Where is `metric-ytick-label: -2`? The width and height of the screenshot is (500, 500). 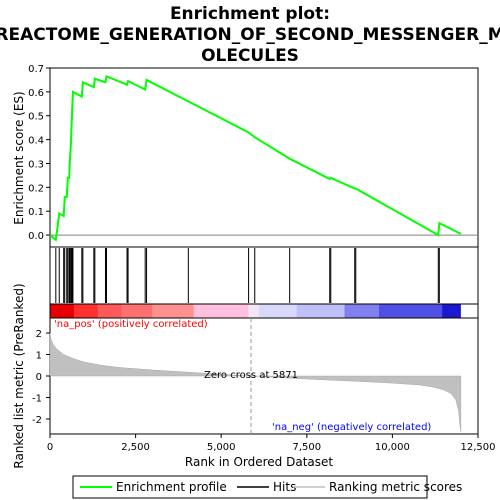
metric-ytick-label: -2 is located at coordinates (37, 420).